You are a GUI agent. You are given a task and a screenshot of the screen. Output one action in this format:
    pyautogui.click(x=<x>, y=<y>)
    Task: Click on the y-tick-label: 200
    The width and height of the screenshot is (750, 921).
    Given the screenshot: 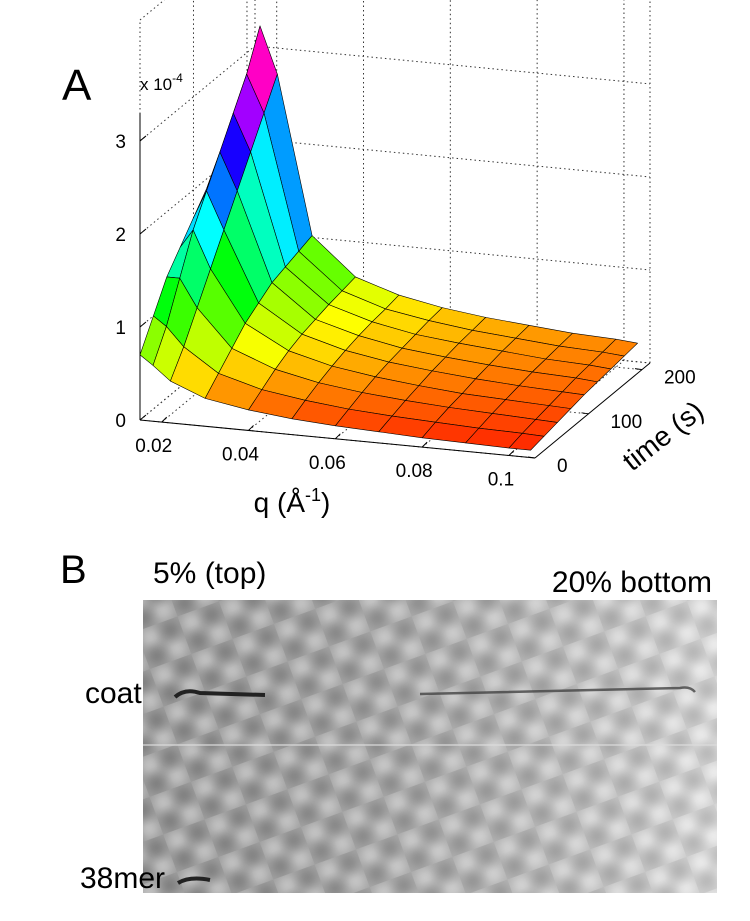 What is the action you would take?
    pyautogui.click(x=680, y=378)
    